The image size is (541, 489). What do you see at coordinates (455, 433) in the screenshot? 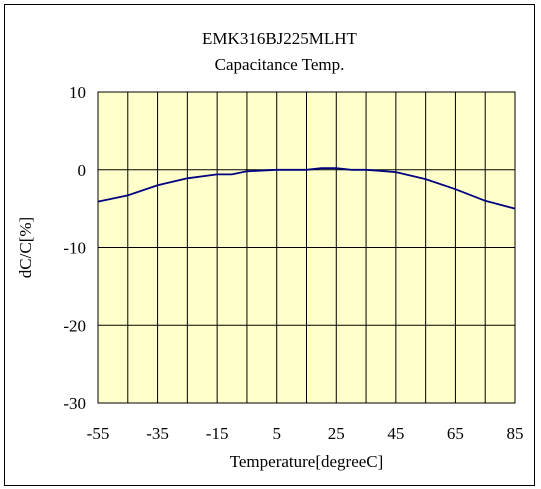
I see `x-tick-label: 65` at bounding box center [455, 433].